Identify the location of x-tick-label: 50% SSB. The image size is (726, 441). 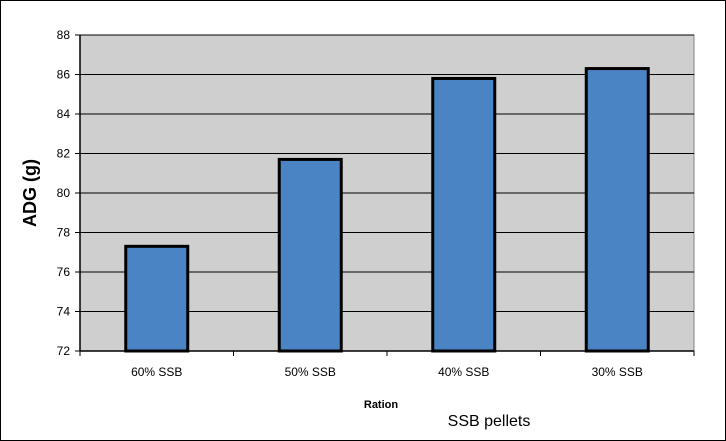
(310, 372).